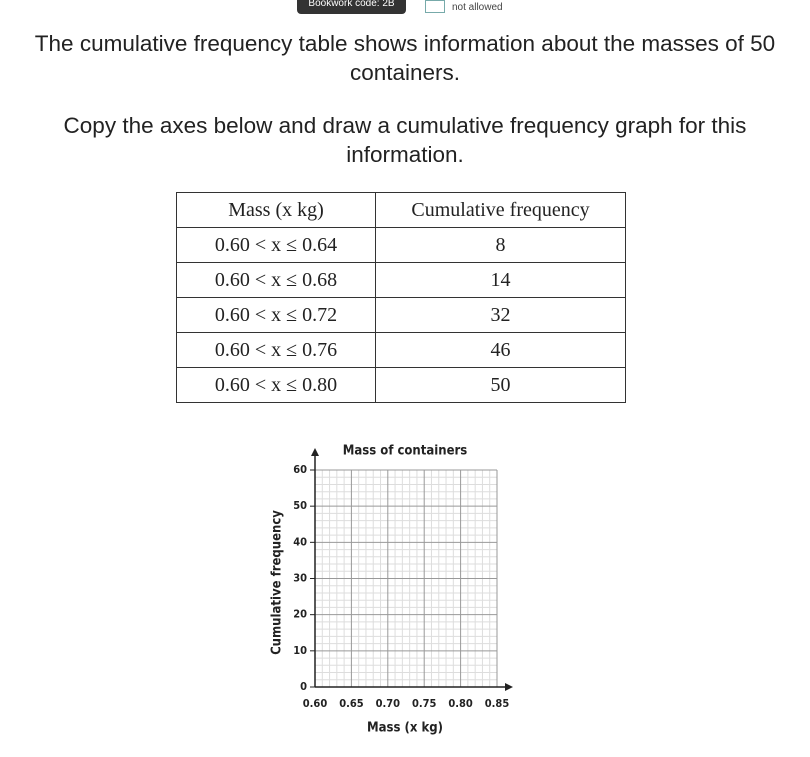 This screenshot has width=810, height=757. I want to click on x-tick-label: 0.80, so click(460, 703).